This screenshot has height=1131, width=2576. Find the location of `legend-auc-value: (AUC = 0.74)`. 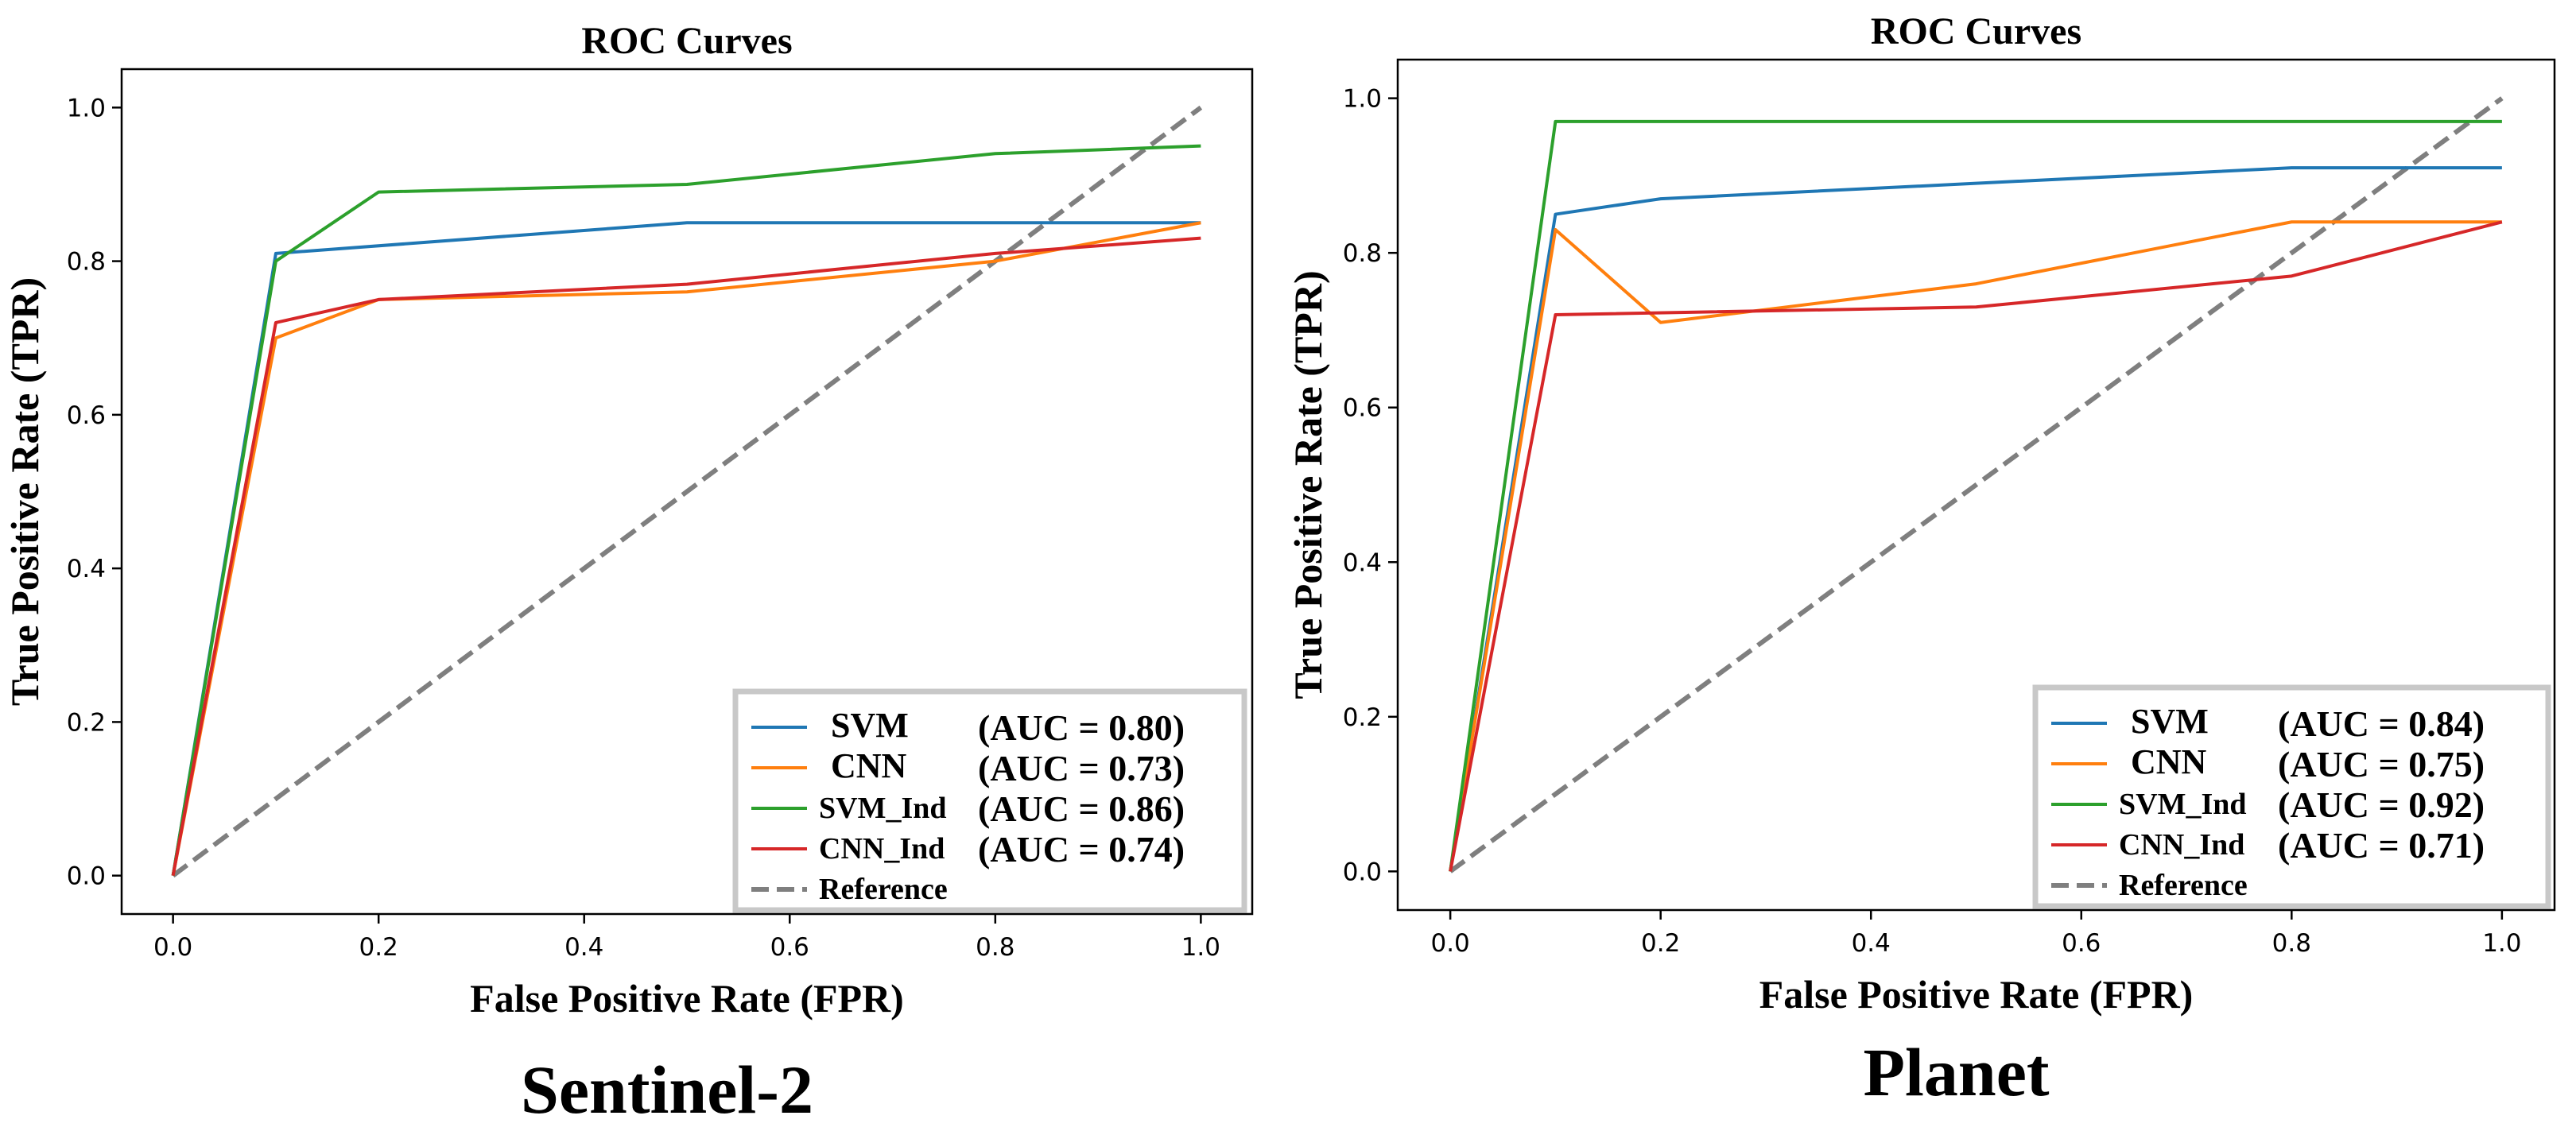

legend-auc-value: (AUC = 0.74) is located at coordinates (1082, 849).